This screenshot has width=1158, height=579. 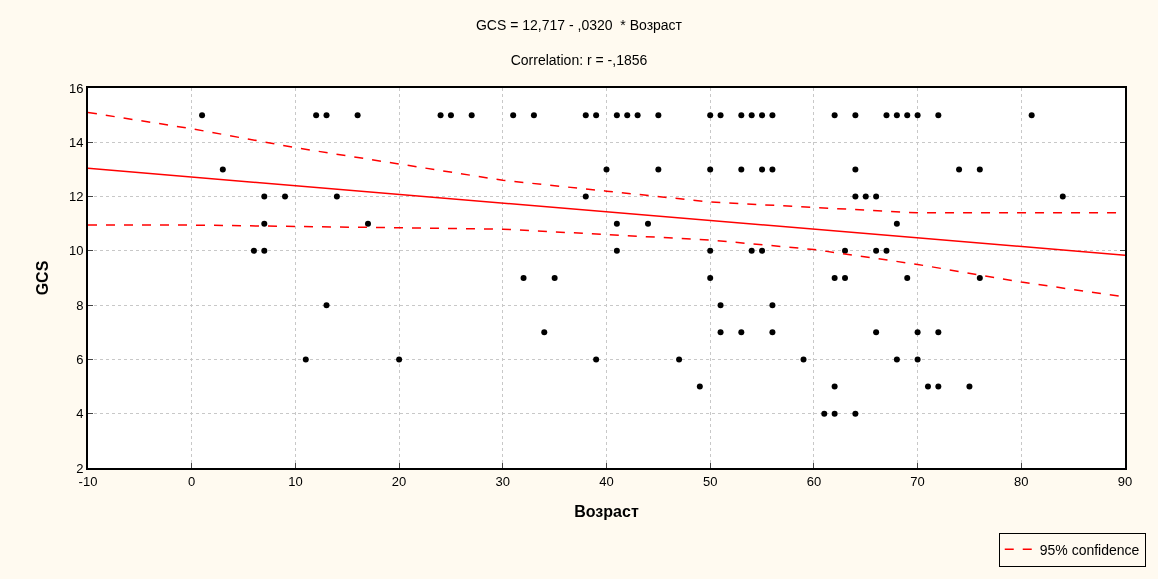 What do you see at coordinates (80, 468) in the screenshot?
I see `y-tick-label: 2` at bounding box center [80, 468].